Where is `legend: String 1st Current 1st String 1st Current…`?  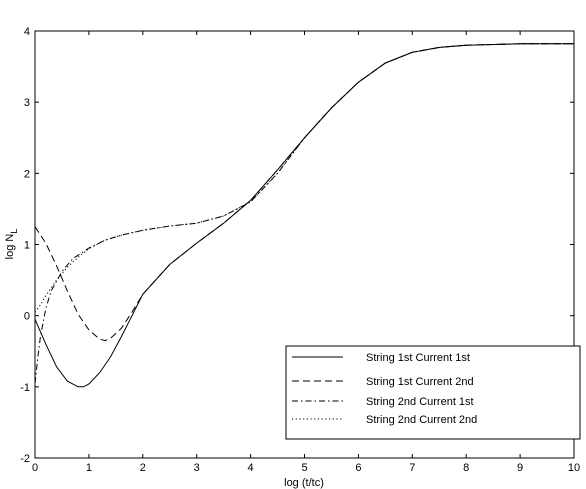 legend: String 1st Current 1st String 1st Current… is located at coordinates (433, 392).